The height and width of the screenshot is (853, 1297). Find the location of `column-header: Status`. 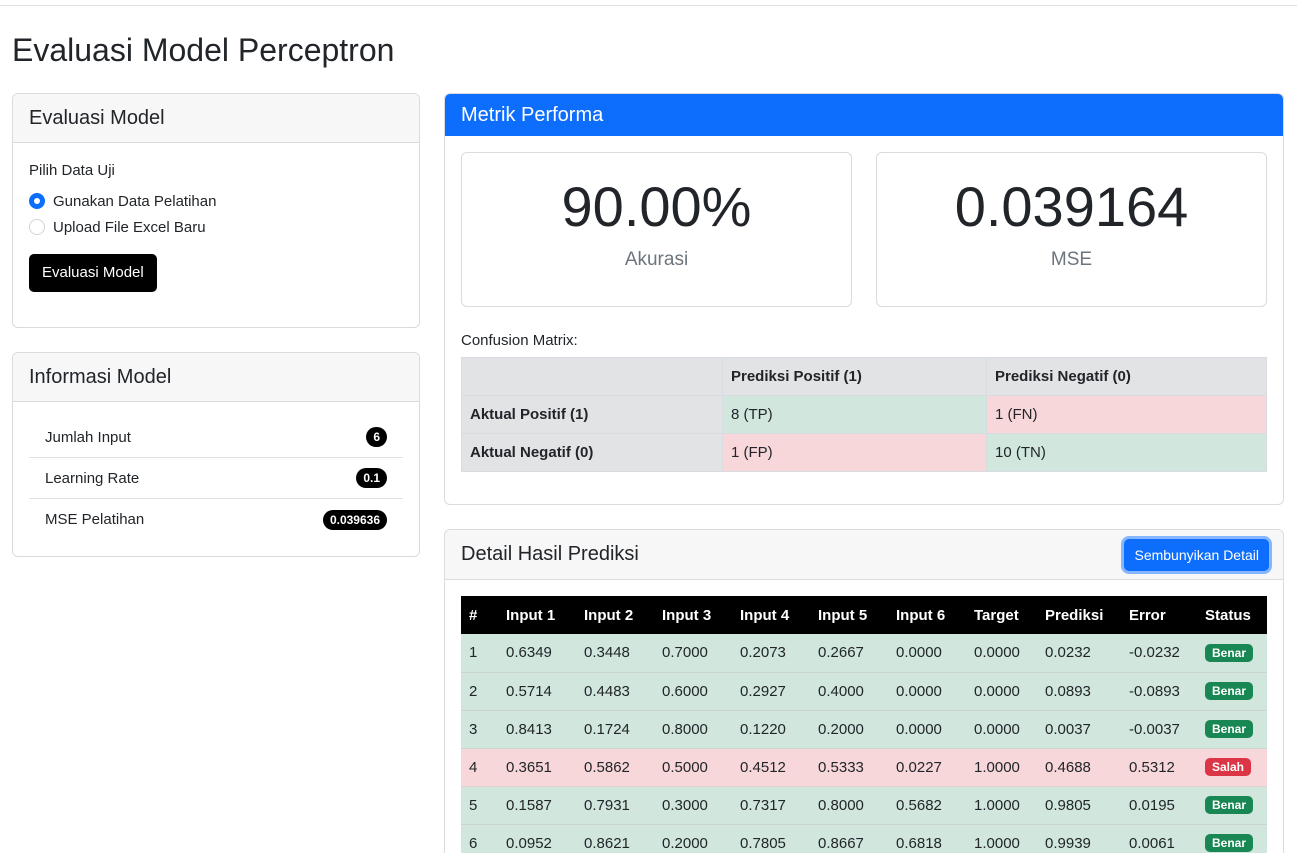

column-header: Status is located at coordinates (1232, 615).